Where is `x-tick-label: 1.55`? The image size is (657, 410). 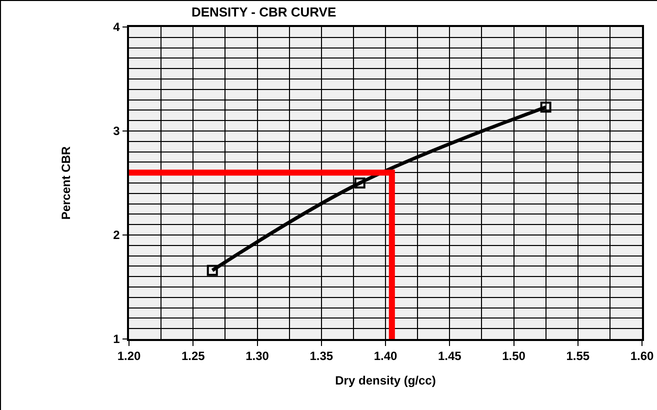
x-tick-label: 1.55 is located at coordinates (578, 356).